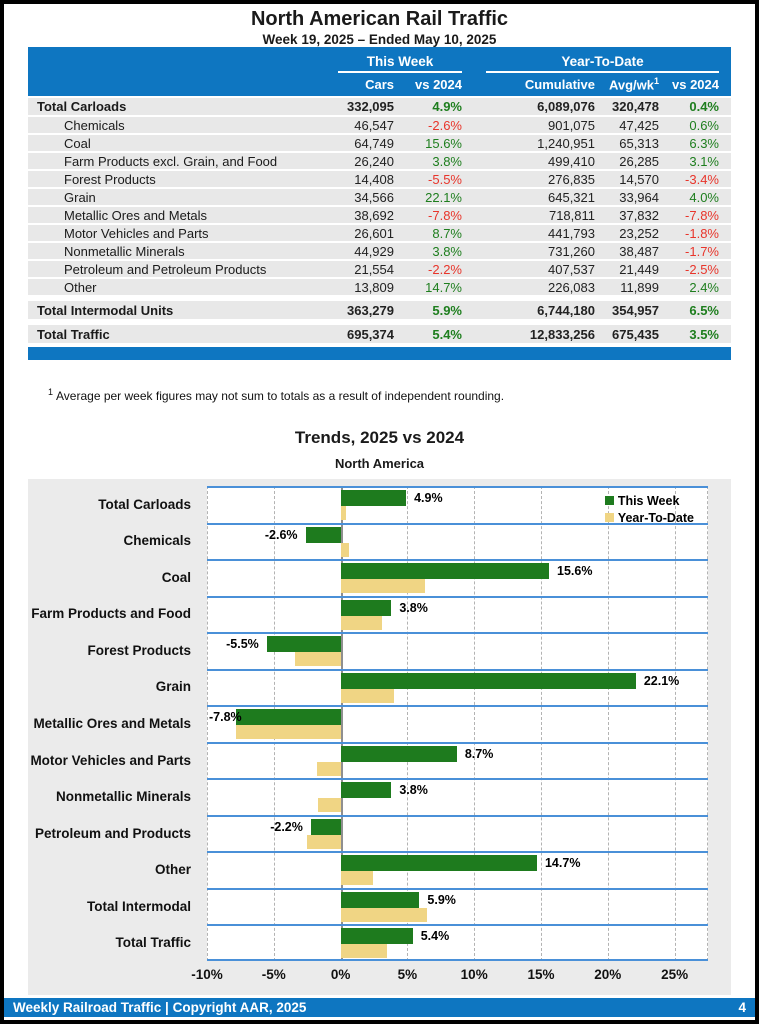  What do you see at coordinates (575, 571) in the screenshot?
I see `bar-value-label: 15.6%` at bounding box center [575, 571].